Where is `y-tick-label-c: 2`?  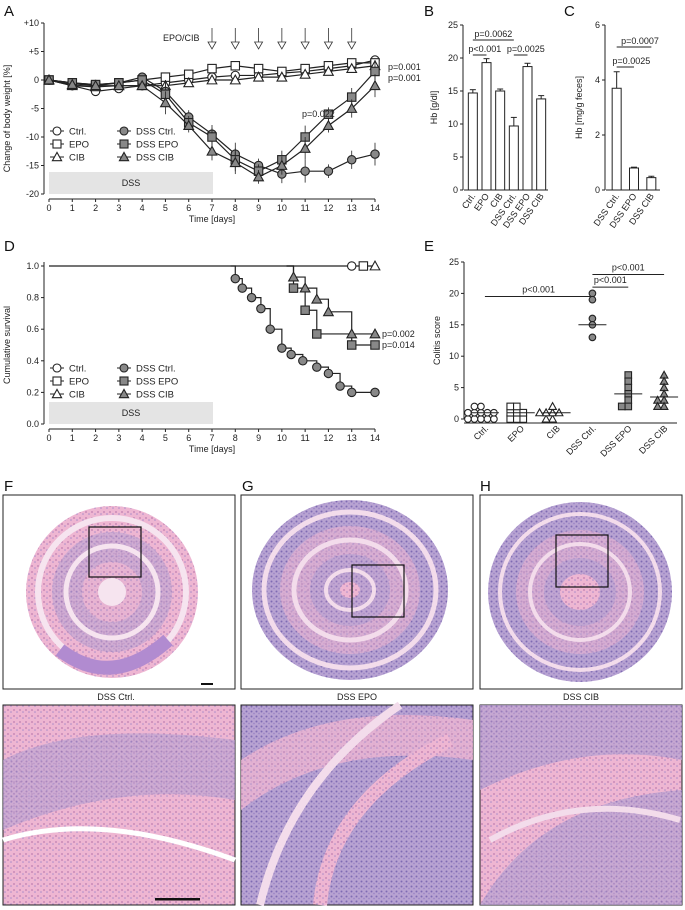
y-tick-label-c: 2 is located at coordinates (597, 135).